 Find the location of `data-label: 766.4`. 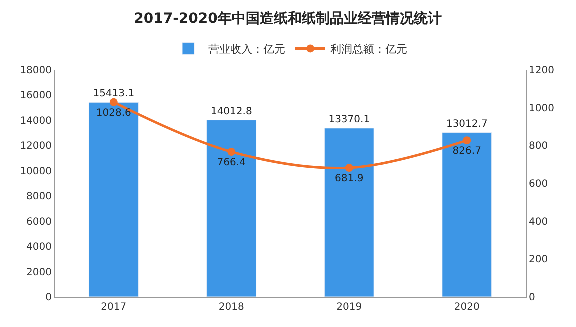

data-label: 766.4 is located at coordinates (231, 163).